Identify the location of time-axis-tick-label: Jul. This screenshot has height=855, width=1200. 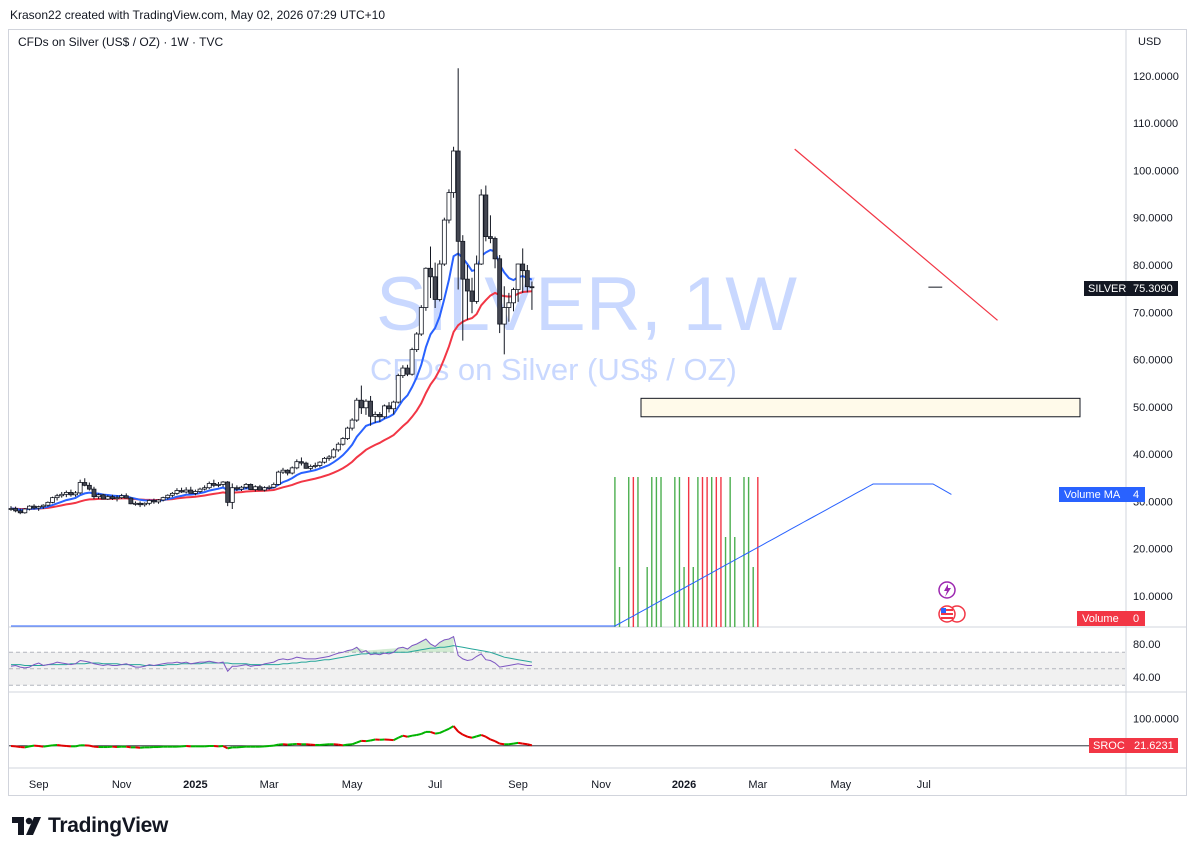
(924, 785).